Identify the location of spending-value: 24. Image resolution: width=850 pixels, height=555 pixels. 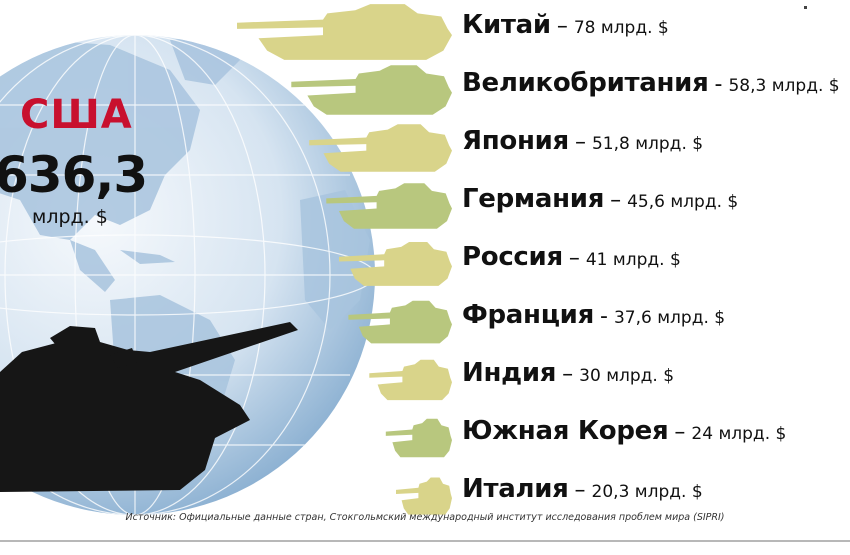
(705, 434).